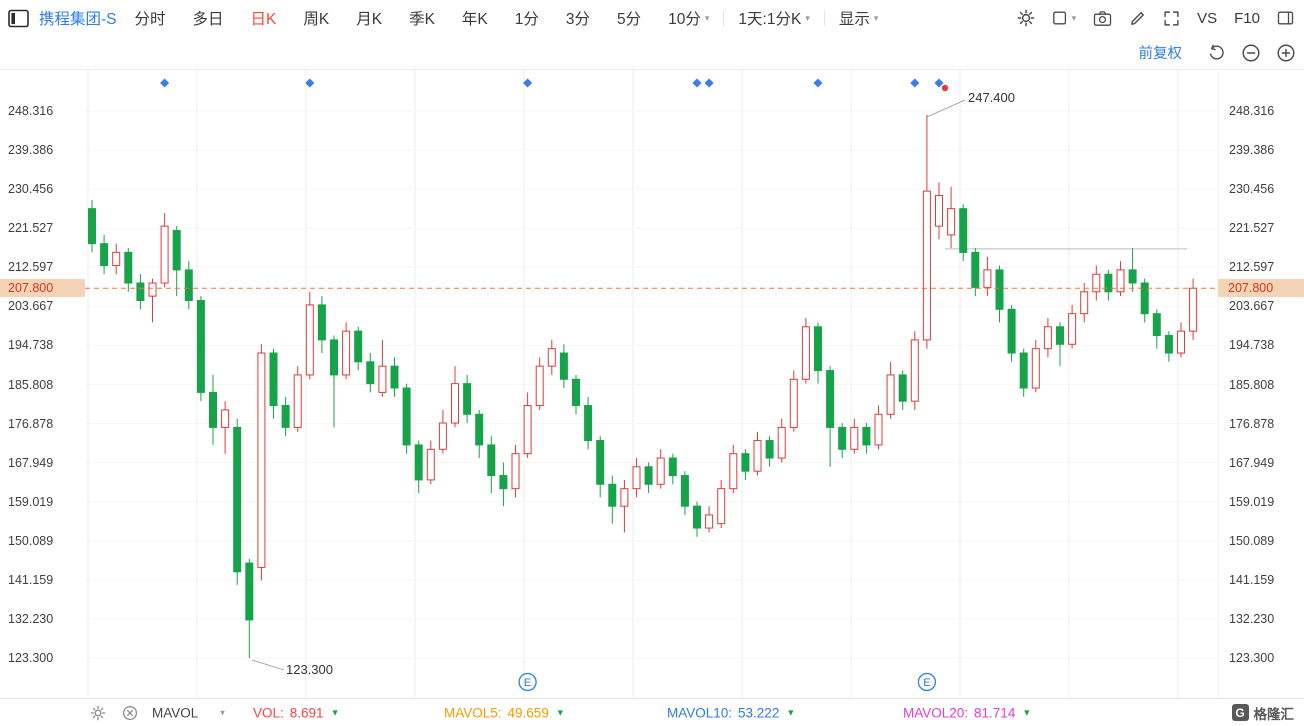 Image resolution: width=1304 pixels, height=726 pixels. Describe the element at coordinates (773, 18) in the screenshot. I see `interval-selector: 1天:1分K ▾` at that location.